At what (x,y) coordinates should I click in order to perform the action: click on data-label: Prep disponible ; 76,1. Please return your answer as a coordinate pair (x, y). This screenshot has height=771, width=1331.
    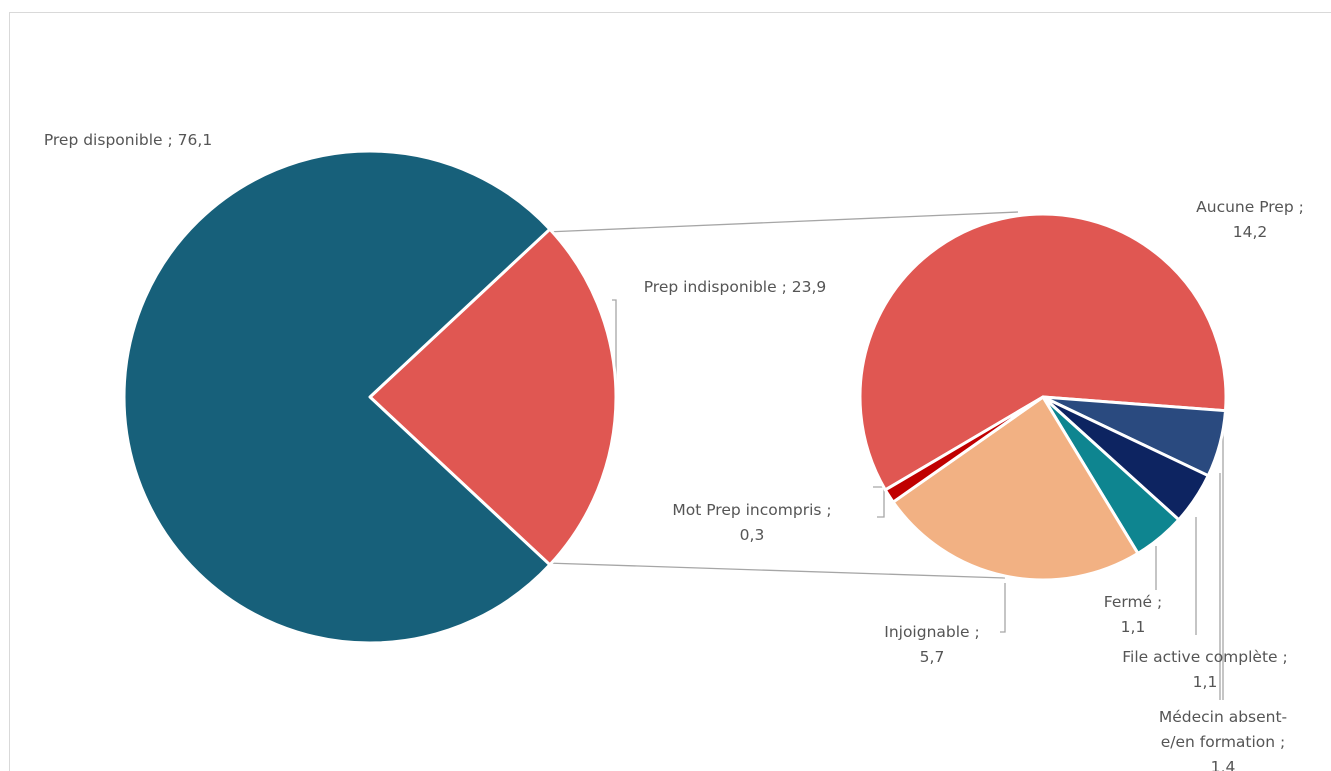
    Looking at the image, I should click on (128, 140).